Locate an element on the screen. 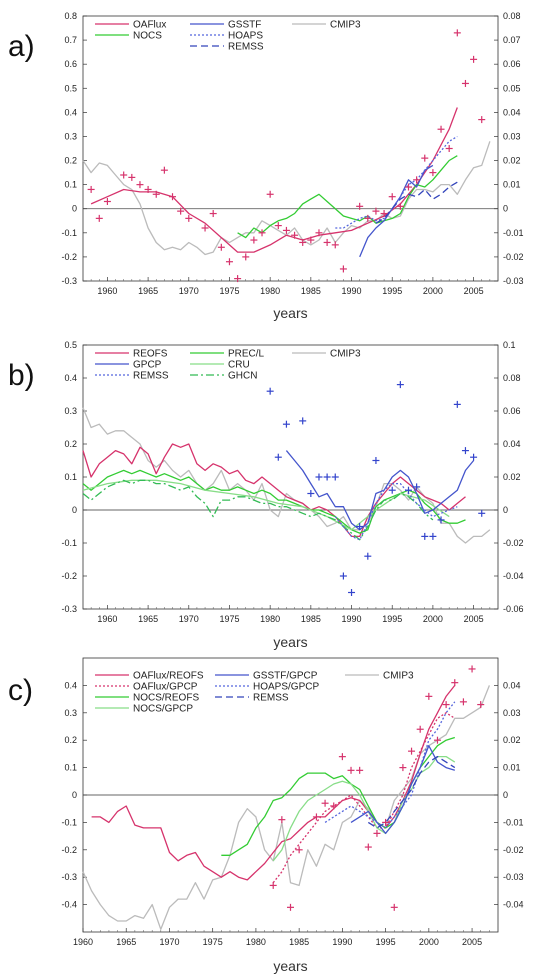 The width and height of the screenshot is (533, 976). legend-label: GPCP is located at coordinates (147, 365).